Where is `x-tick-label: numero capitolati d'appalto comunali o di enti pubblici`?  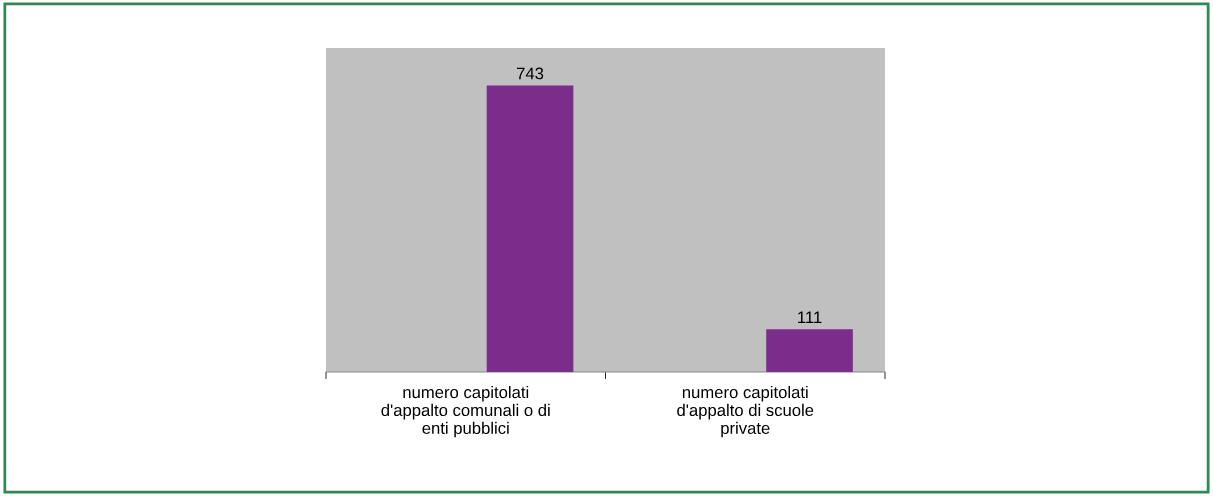 x-tick-label: numero capitolati d'appalto comunali o di enti pubblici is located at coordinates (465, 411).